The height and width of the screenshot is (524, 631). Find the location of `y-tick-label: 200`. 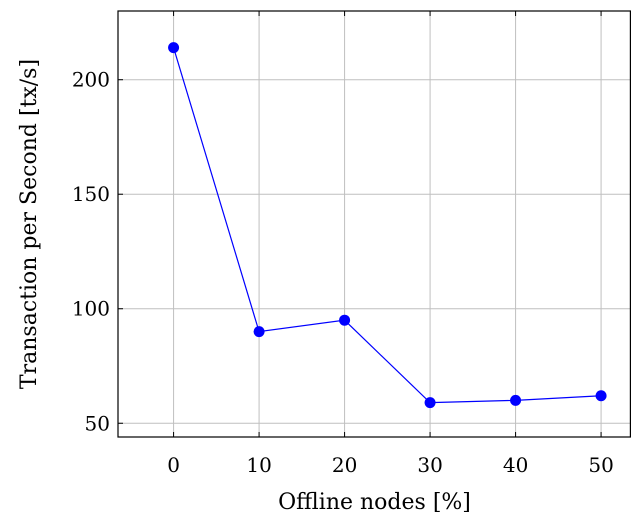

y-tick-label: 200 is located at coordinates (91, 80).